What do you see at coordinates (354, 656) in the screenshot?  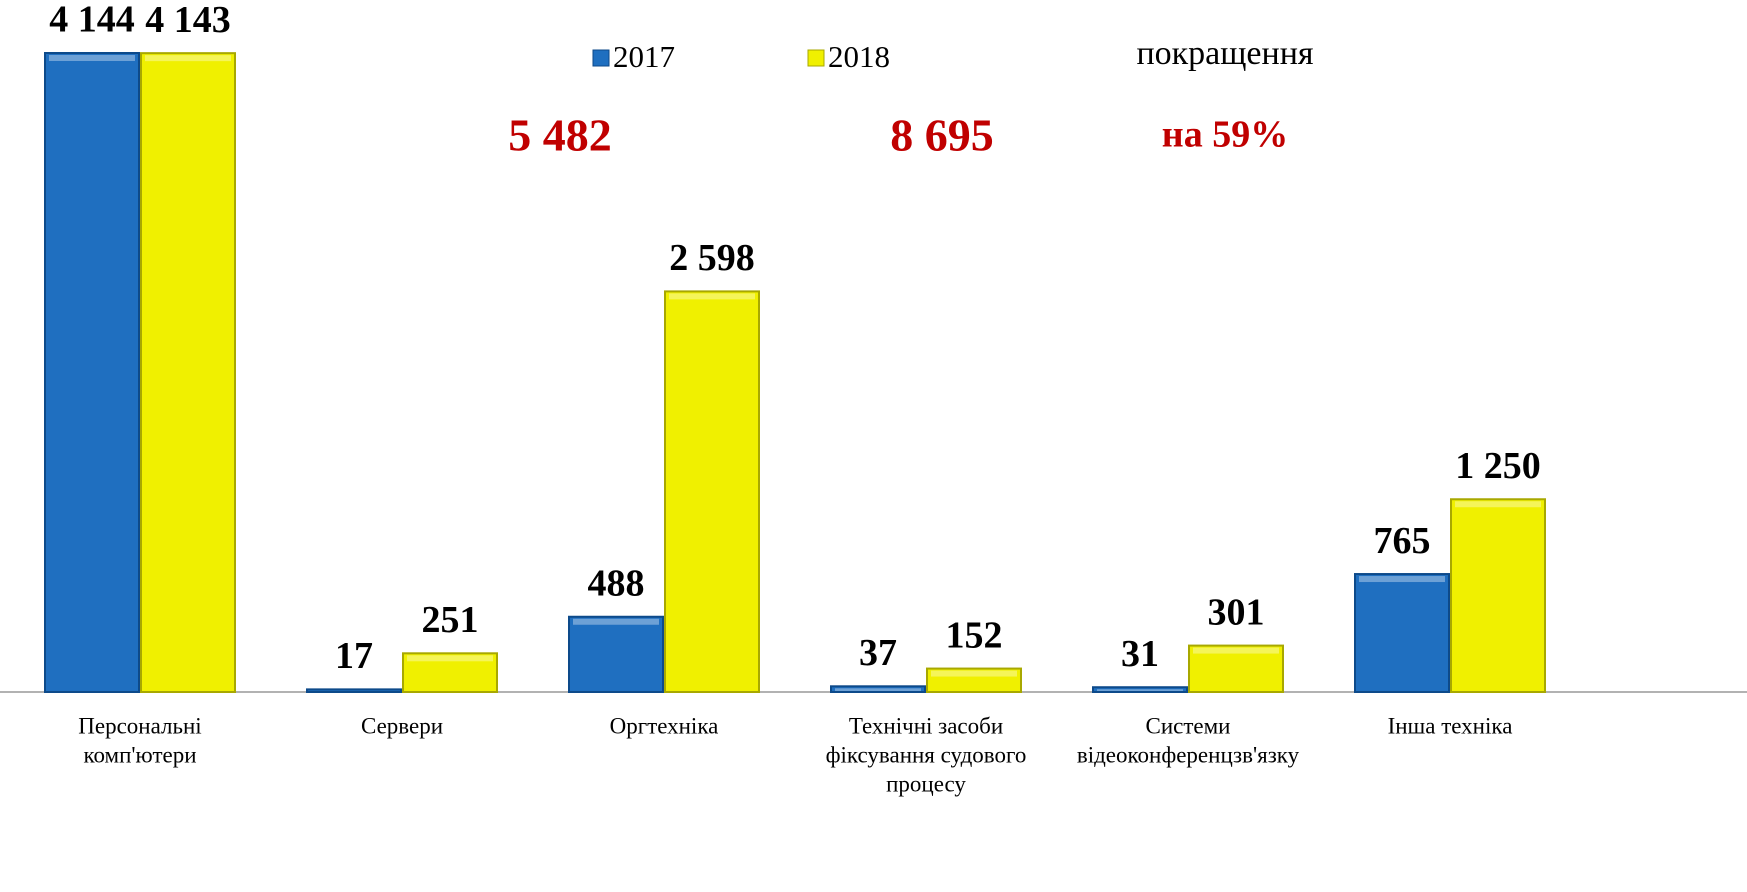 I see `value-label: 17` at bounding box center [354, 656].